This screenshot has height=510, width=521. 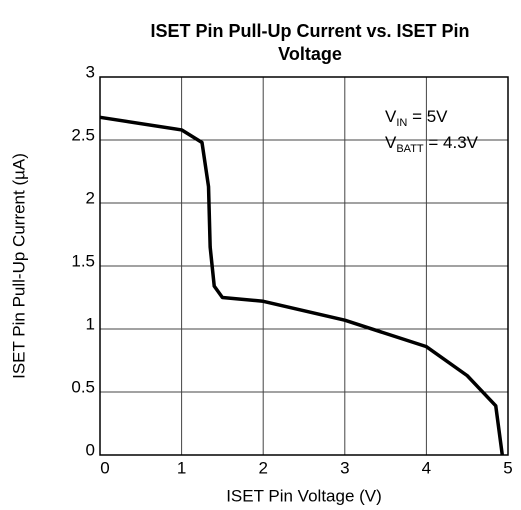 What do you see at coordinates (90, 71) in the screenshot?
I see `y-tick-label: 3` at bounding box center [90, 71].